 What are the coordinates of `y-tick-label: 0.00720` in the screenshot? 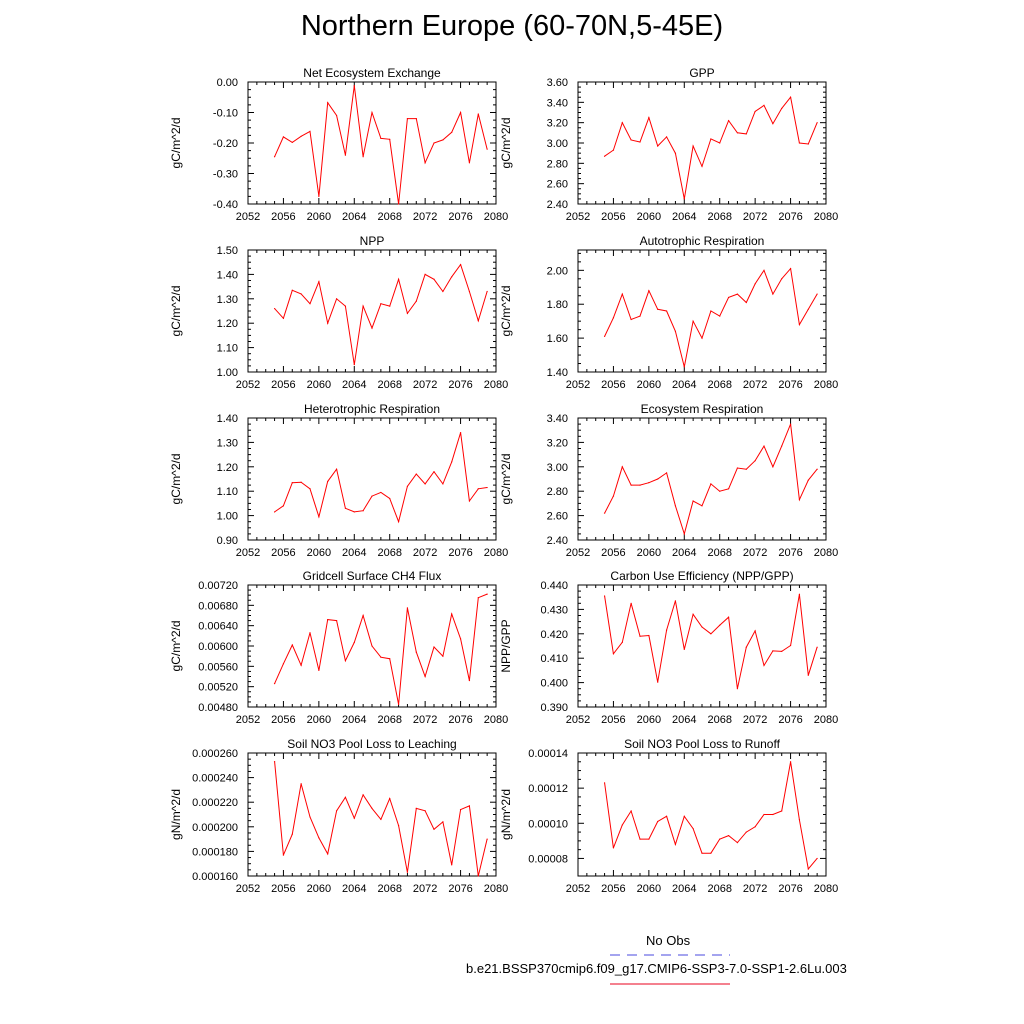 It's located at (218, 586).